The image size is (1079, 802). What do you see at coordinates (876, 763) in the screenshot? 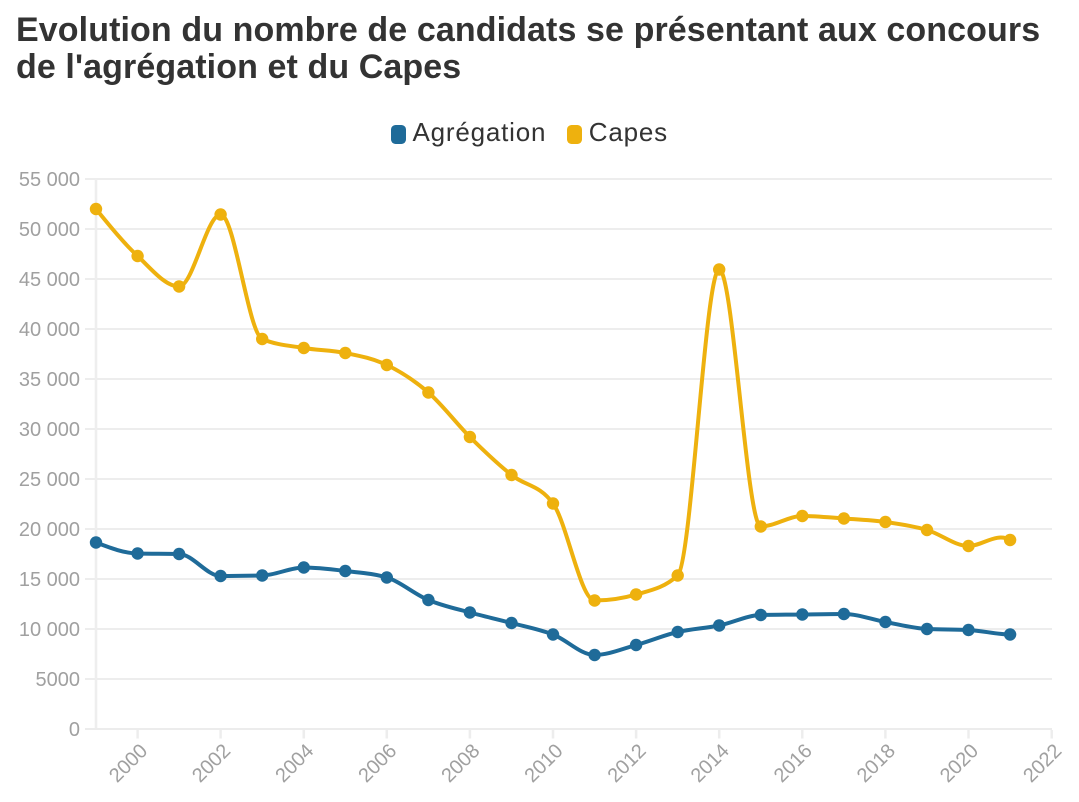
I see `svg-text: 2018` at bounding box center [876, 763].